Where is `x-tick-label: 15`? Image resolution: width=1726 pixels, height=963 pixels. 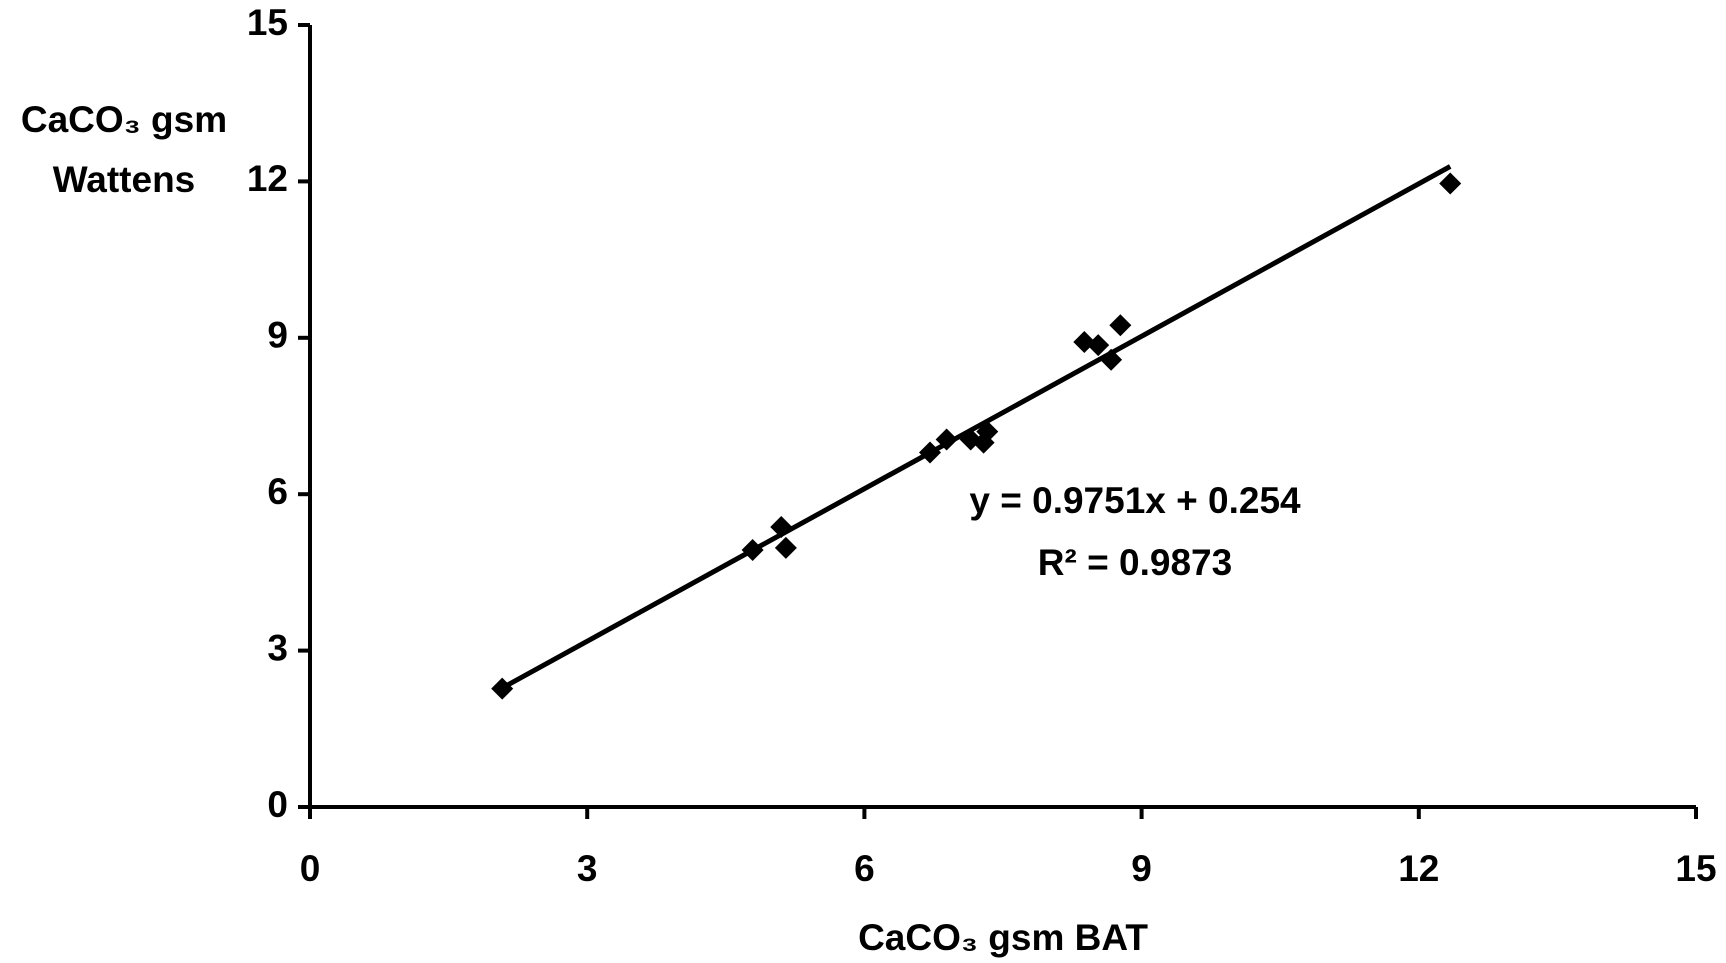
x-tick-label: 15 is located at coordinates (1695, 868).